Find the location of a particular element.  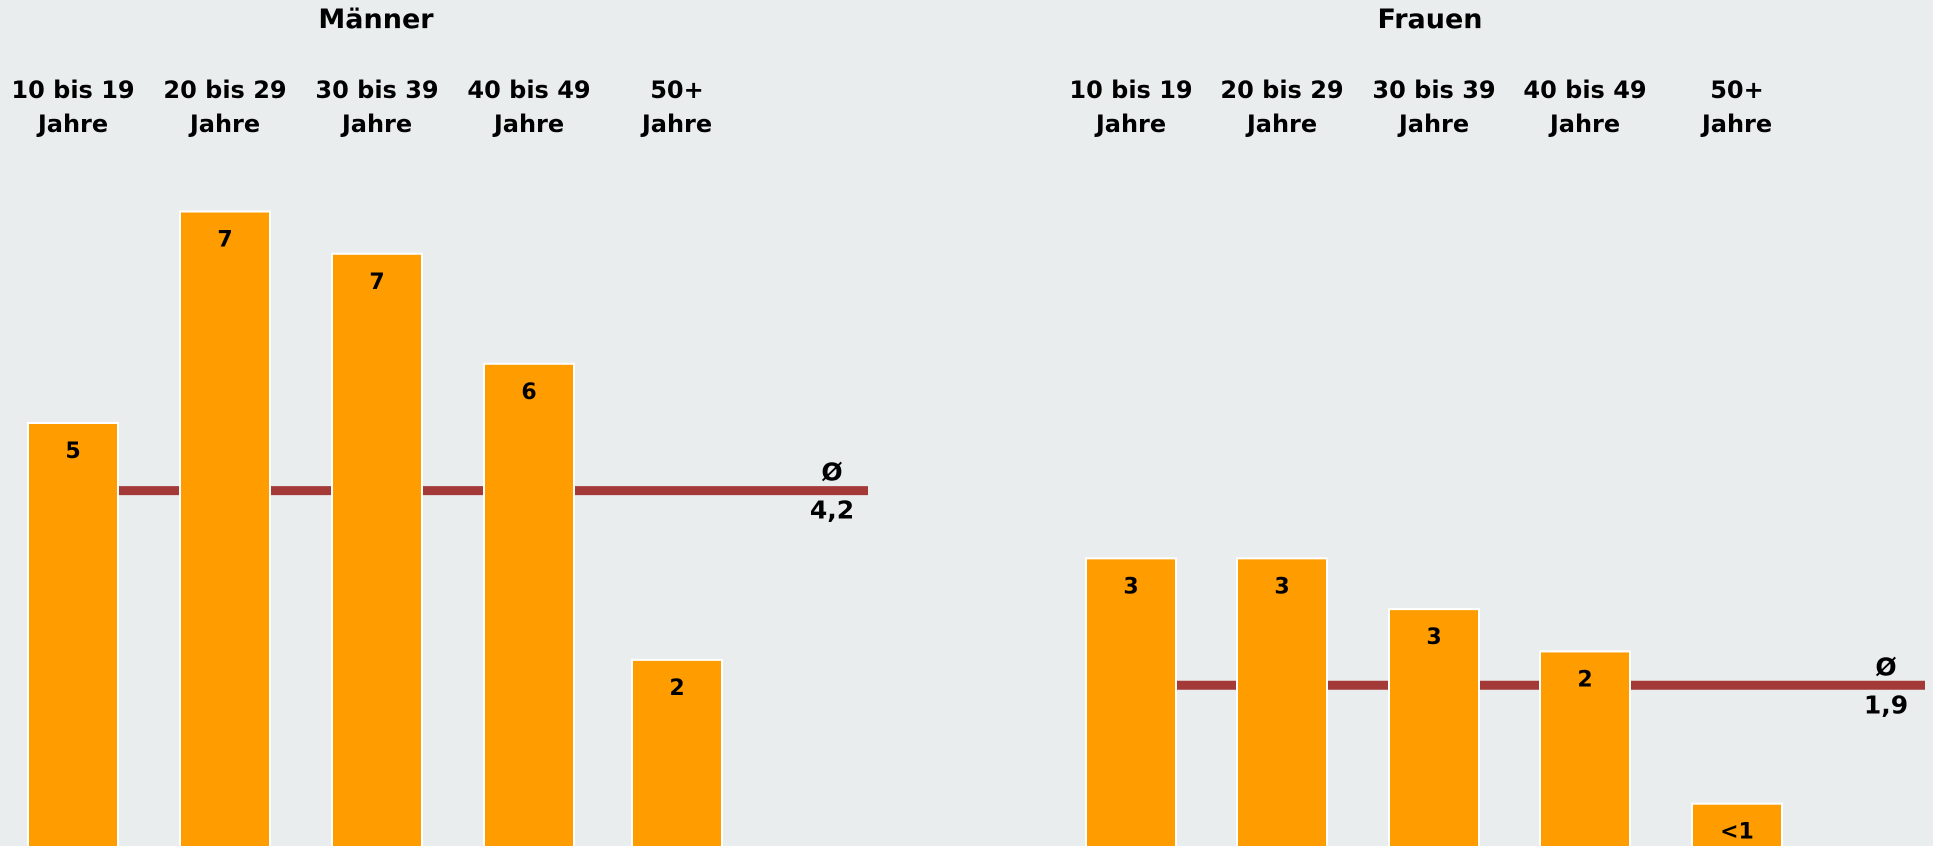

chart-title-frauen: Frauen is located at coordinates (1429, 19).